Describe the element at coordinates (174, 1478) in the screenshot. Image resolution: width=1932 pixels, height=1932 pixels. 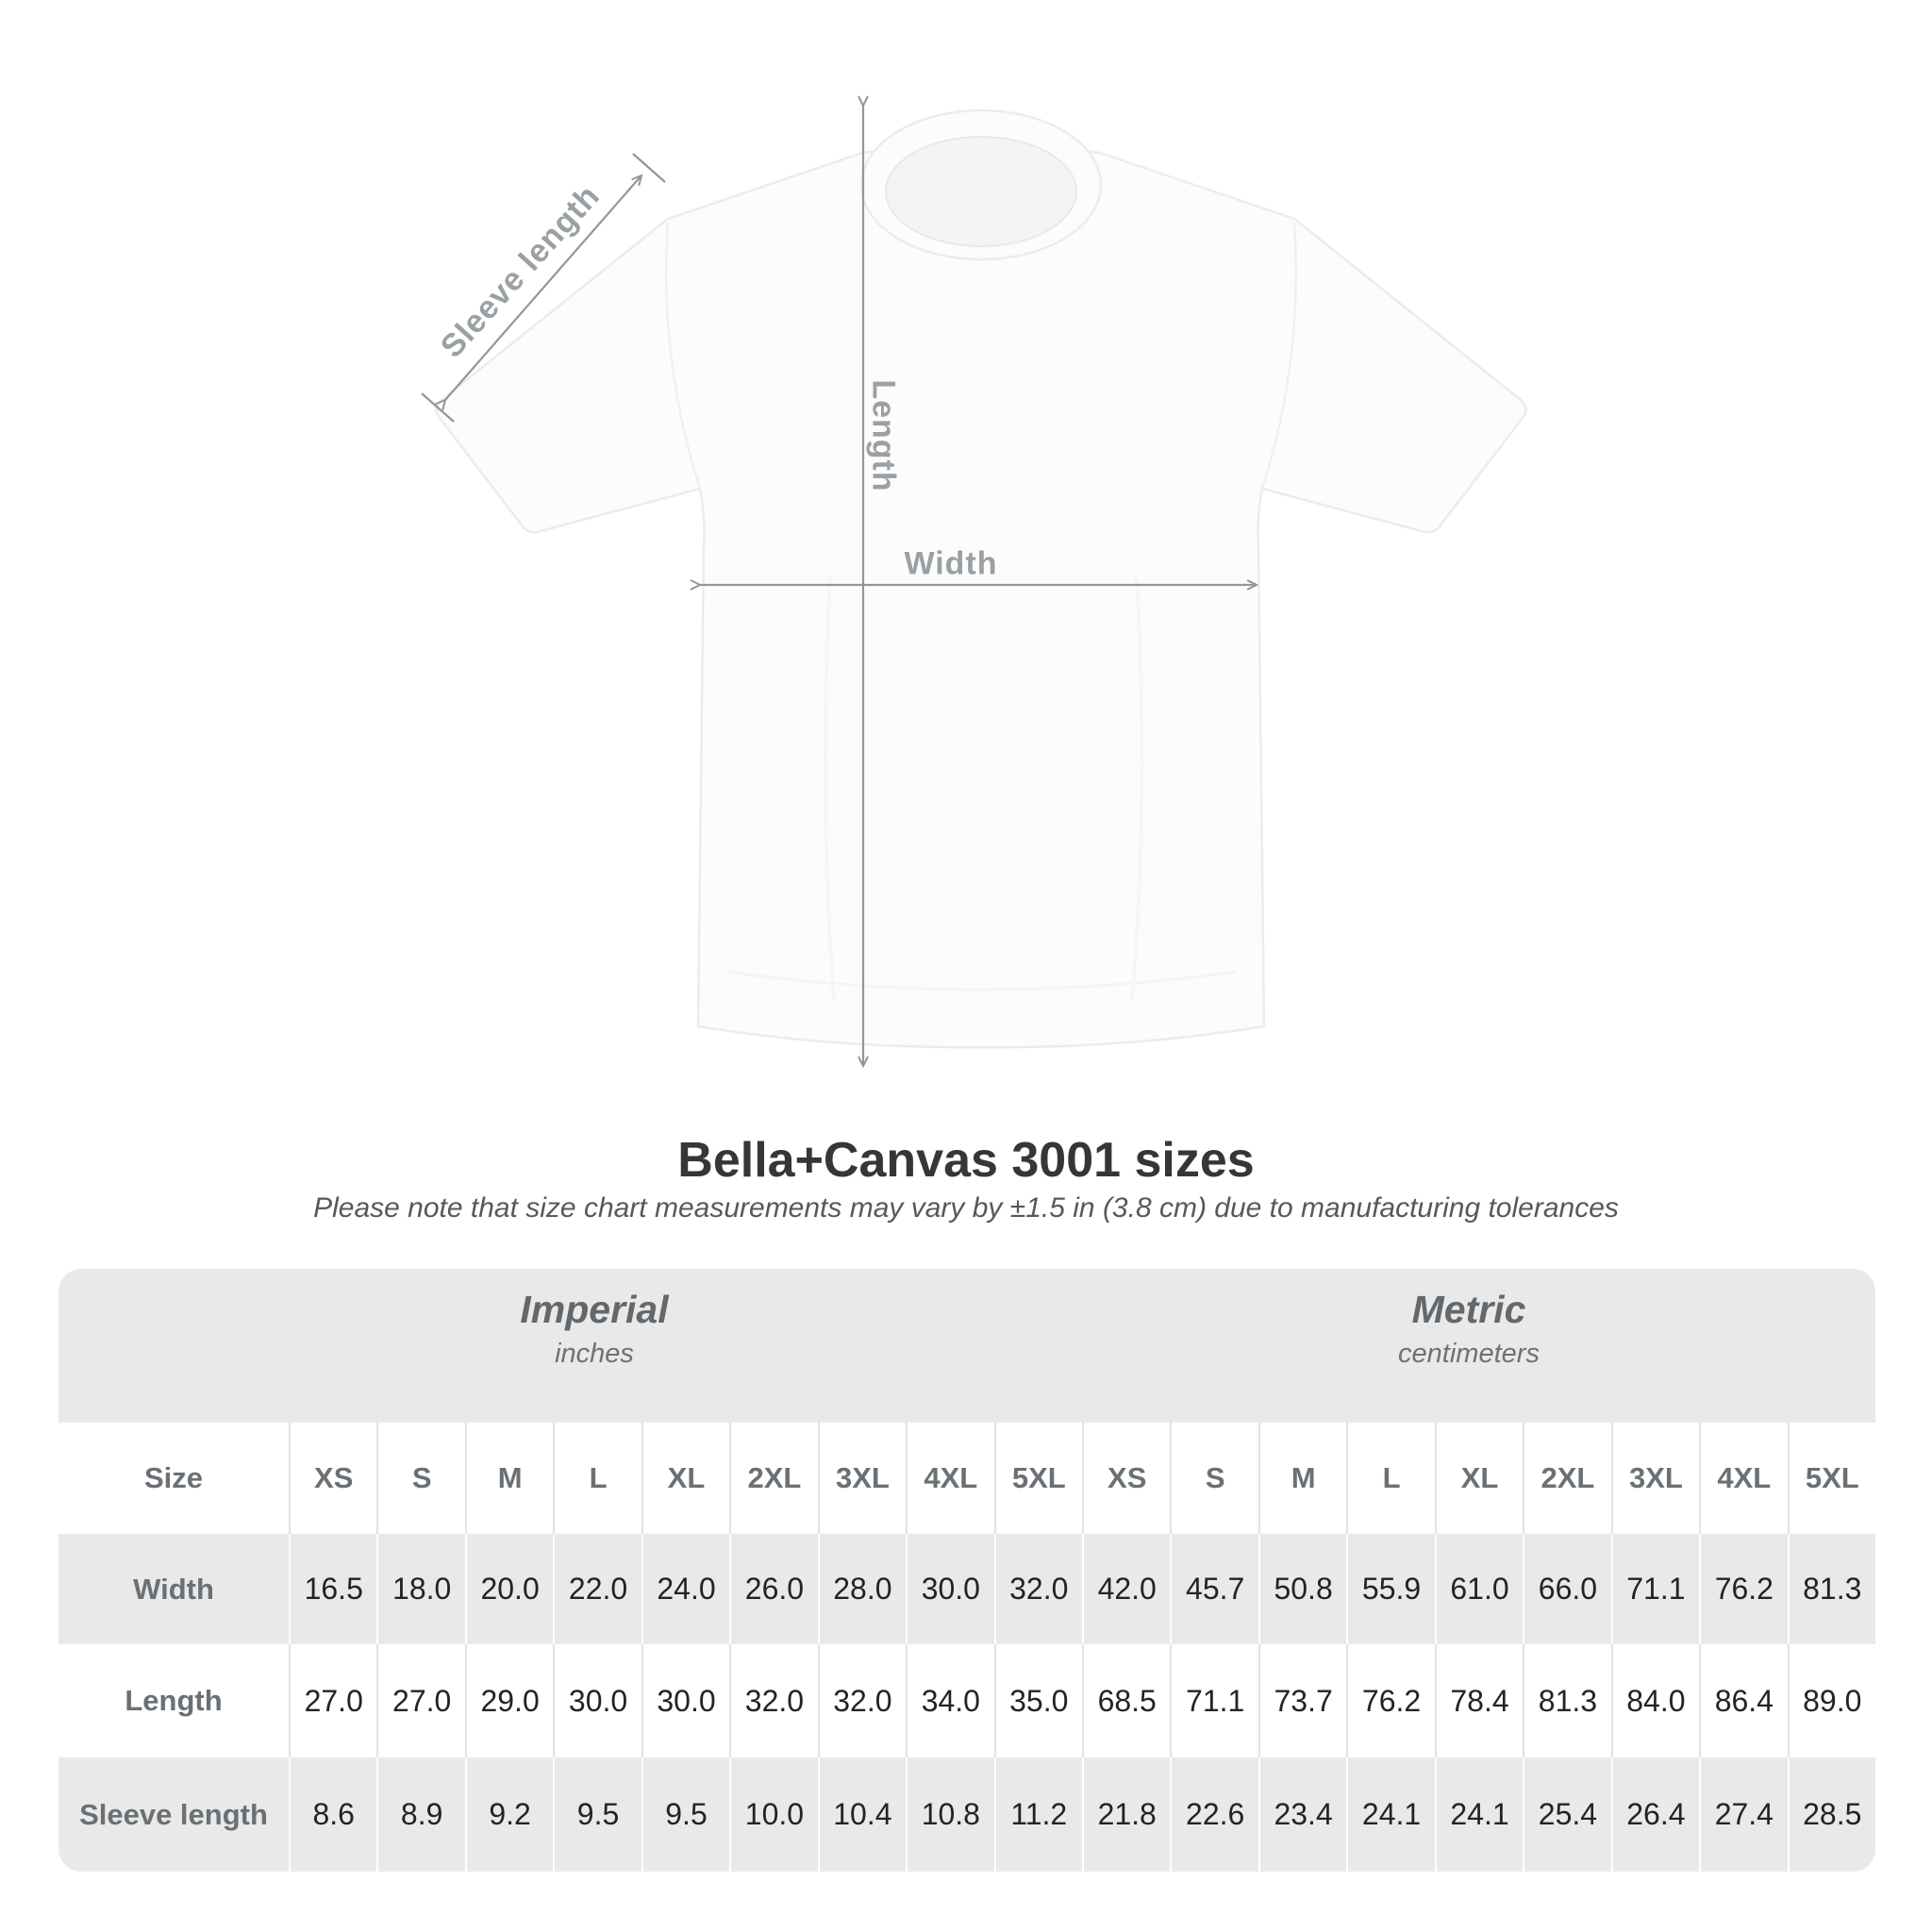
I see `size-corner-header: Size` at that location.